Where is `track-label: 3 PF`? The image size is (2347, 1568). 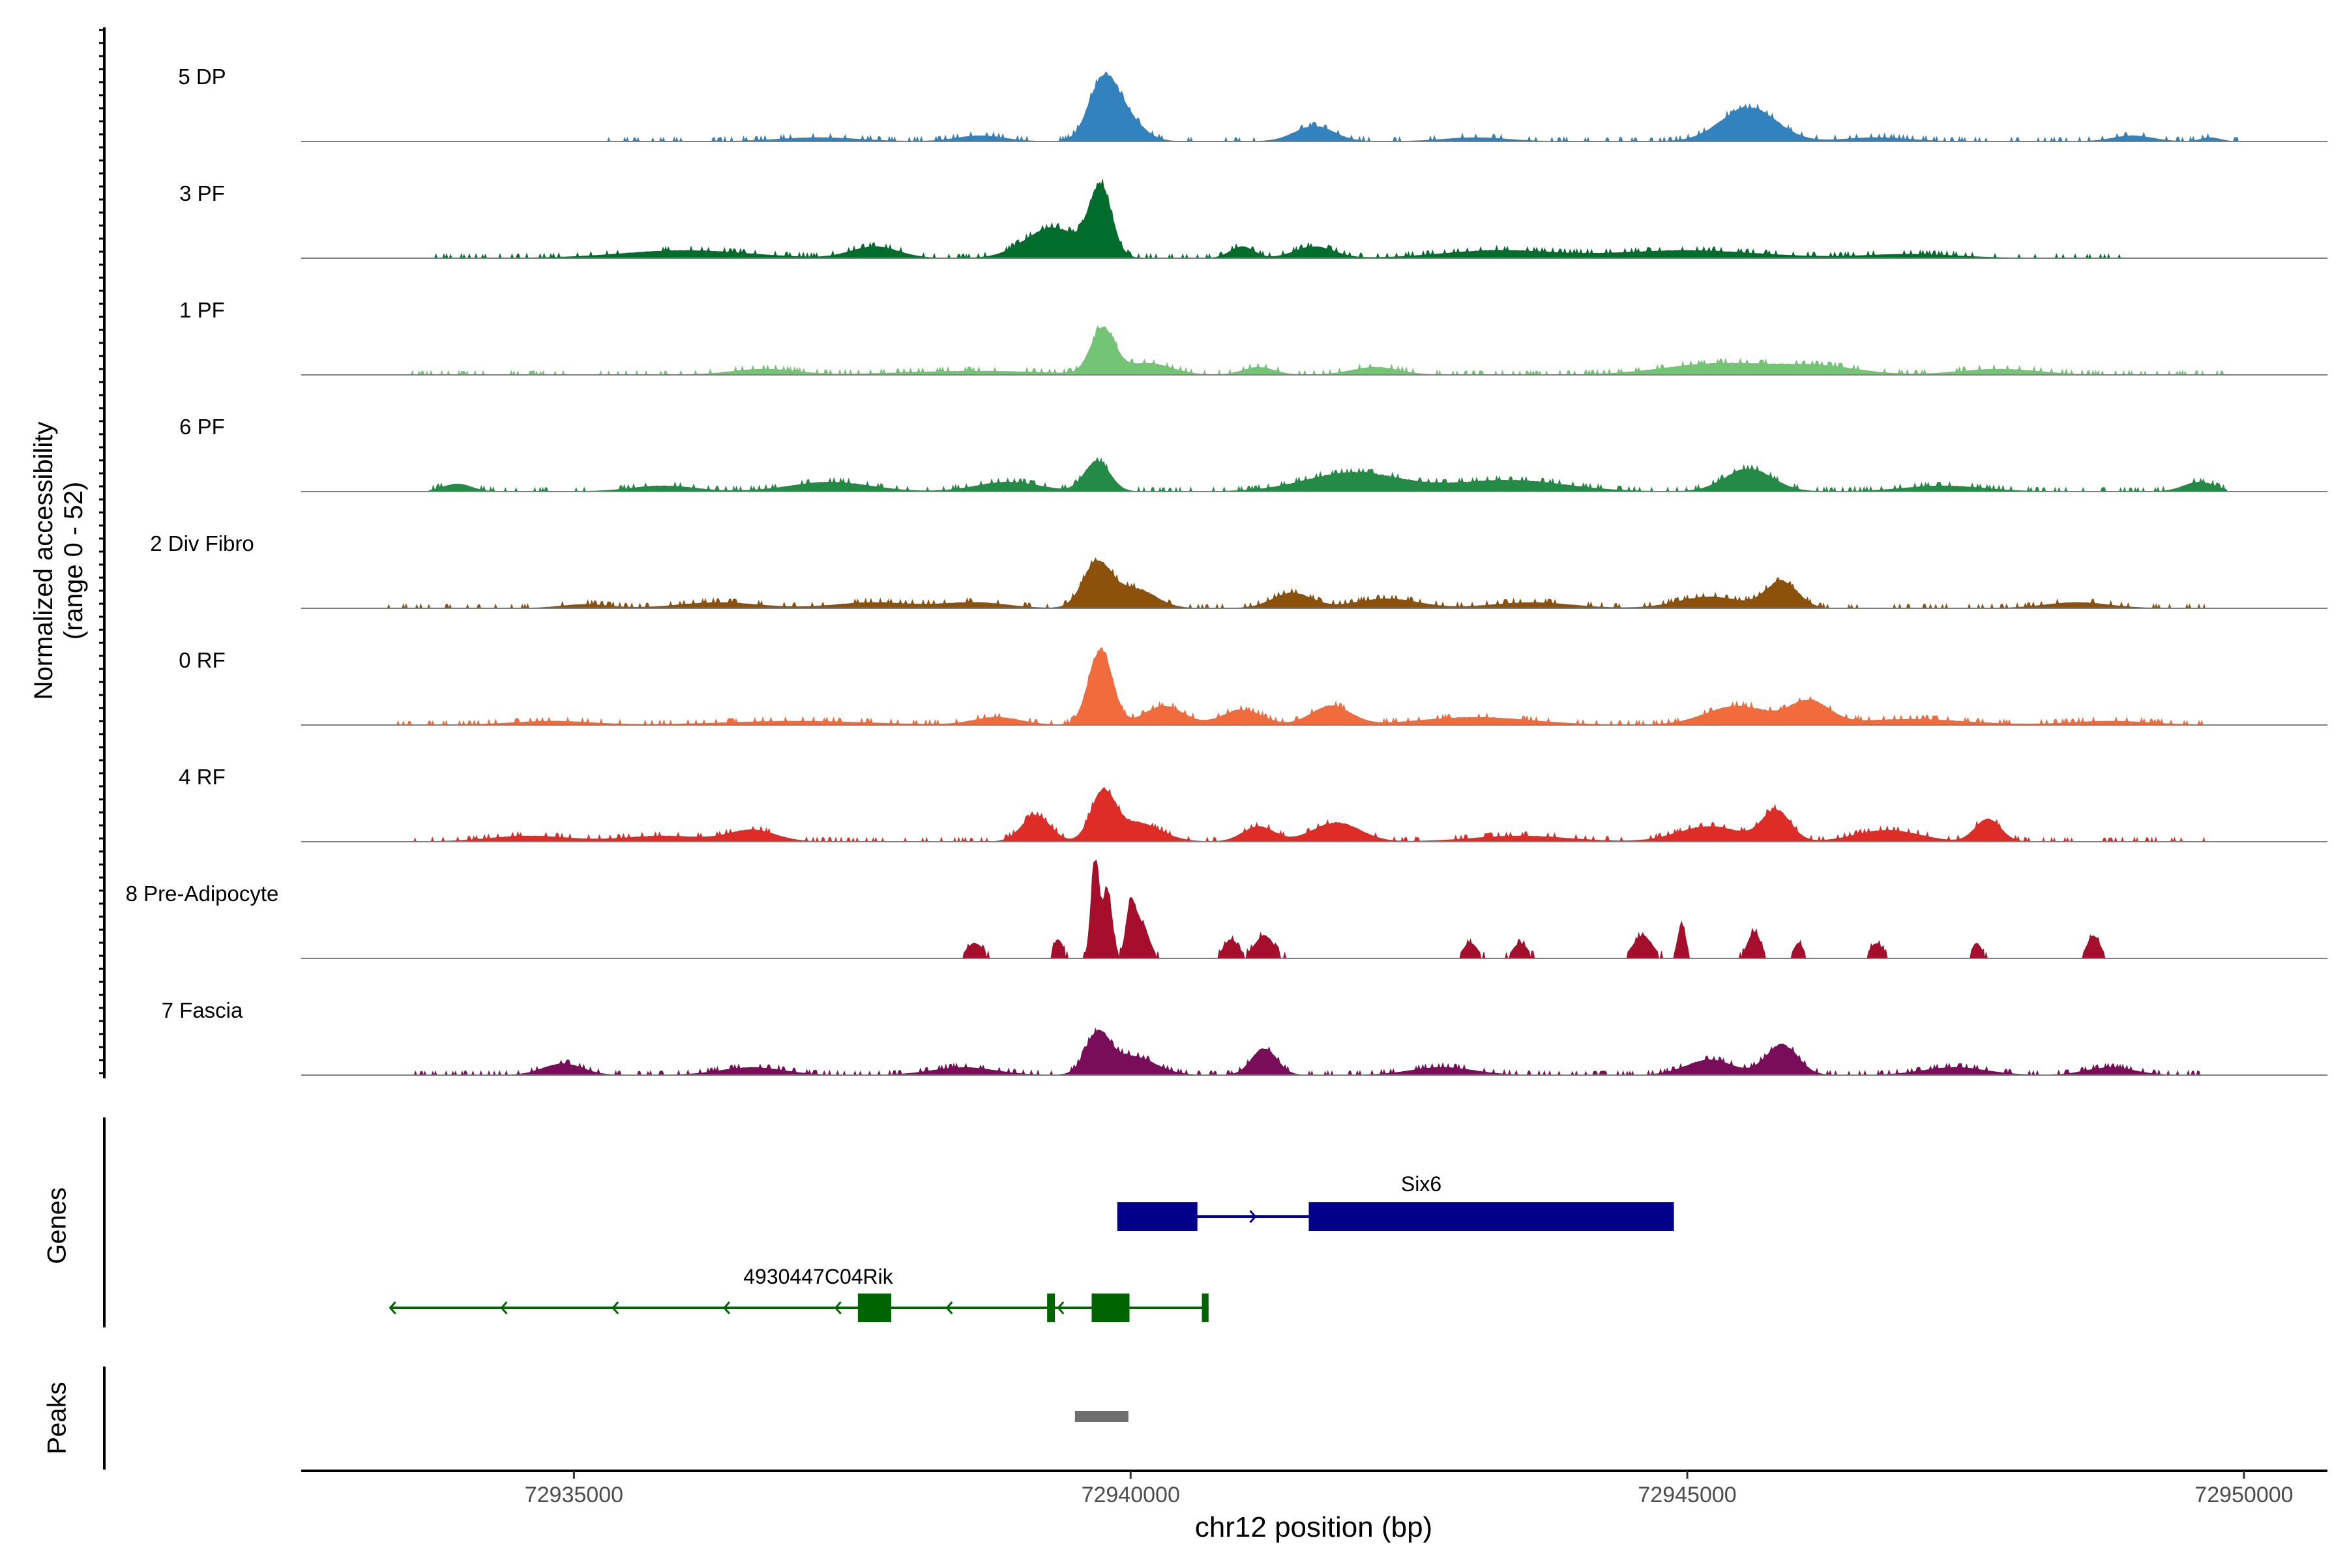
track-label: 3 PF is located at coordinates (202, 193).